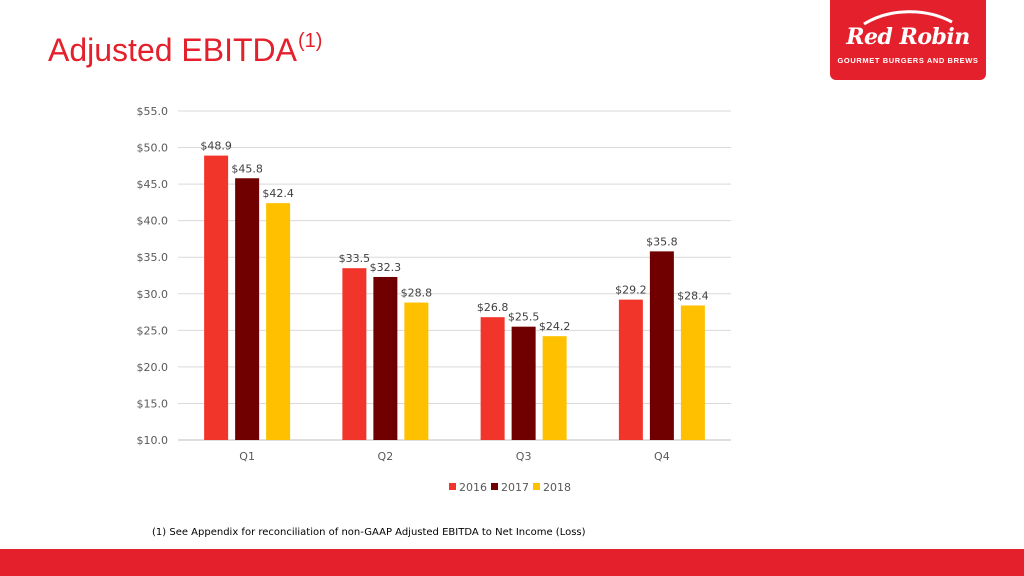 Image resolution: width=1024 pixels, height=576 pixels. What do you see at coordinates (278, 321) in the screenshot?
I see `bar-2018-Q1` at bounding box center [278, 321].